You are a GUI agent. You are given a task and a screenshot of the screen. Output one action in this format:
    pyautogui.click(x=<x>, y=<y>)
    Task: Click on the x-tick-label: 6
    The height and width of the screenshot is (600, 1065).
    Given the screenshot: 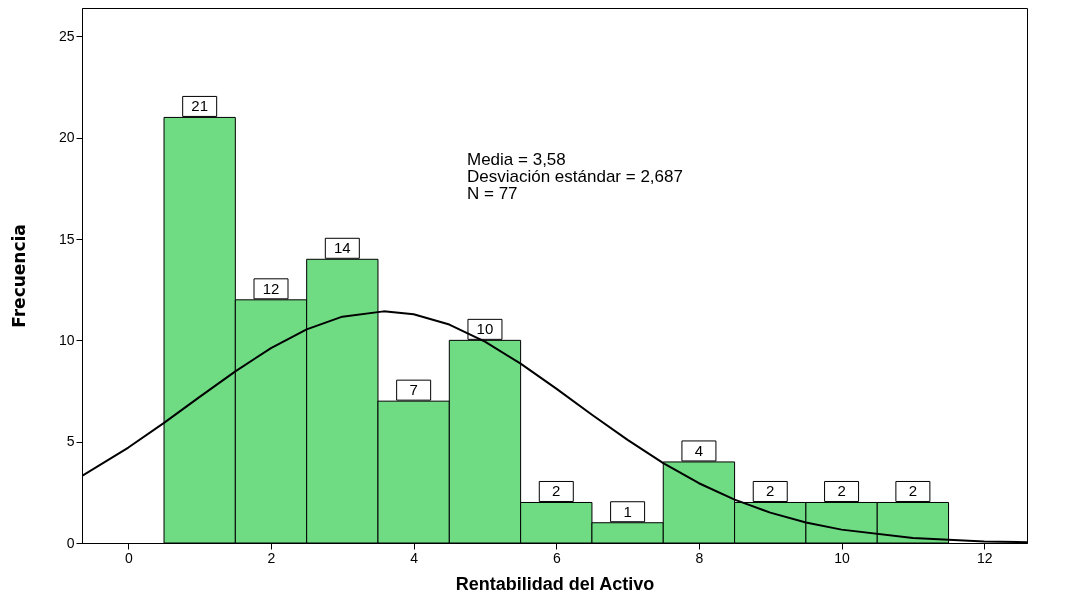 What is the action you would take?
    pyautogui.click(x=556, y=557)
    